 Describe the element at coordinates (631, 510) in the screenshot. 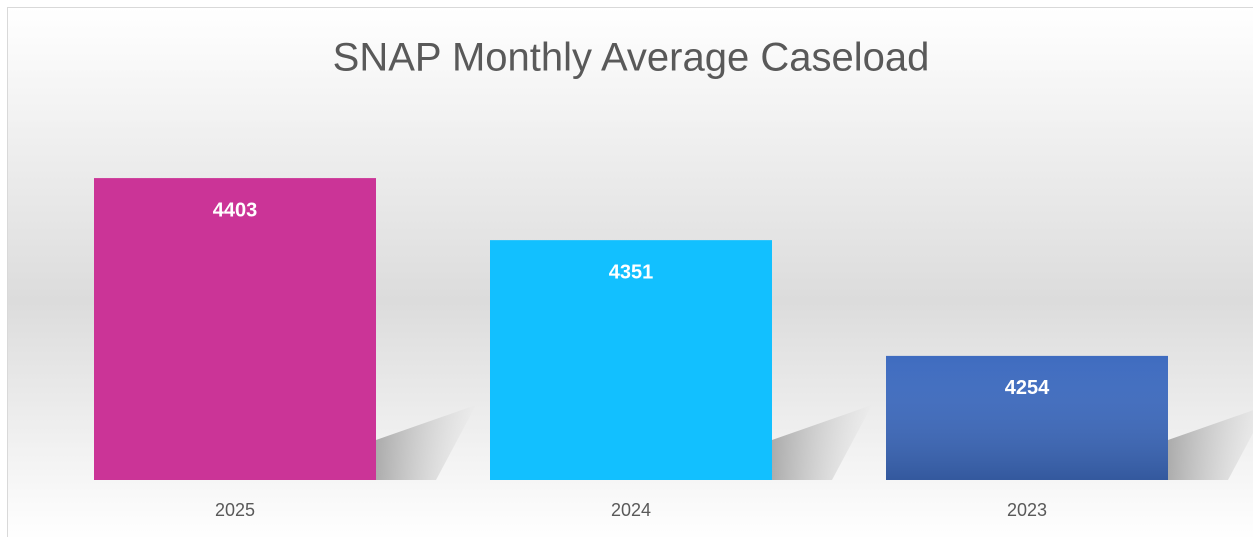

I see `x-tick-label: 2024` at that location.